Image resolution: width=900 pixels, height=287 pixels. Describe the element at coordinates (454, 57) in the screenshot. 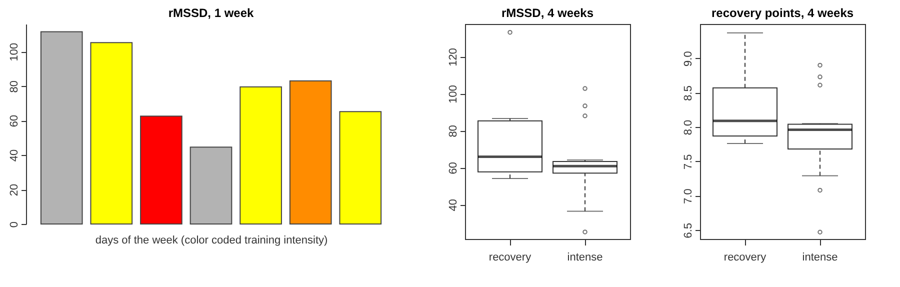

I see `y-tick-label: 120` at that location.